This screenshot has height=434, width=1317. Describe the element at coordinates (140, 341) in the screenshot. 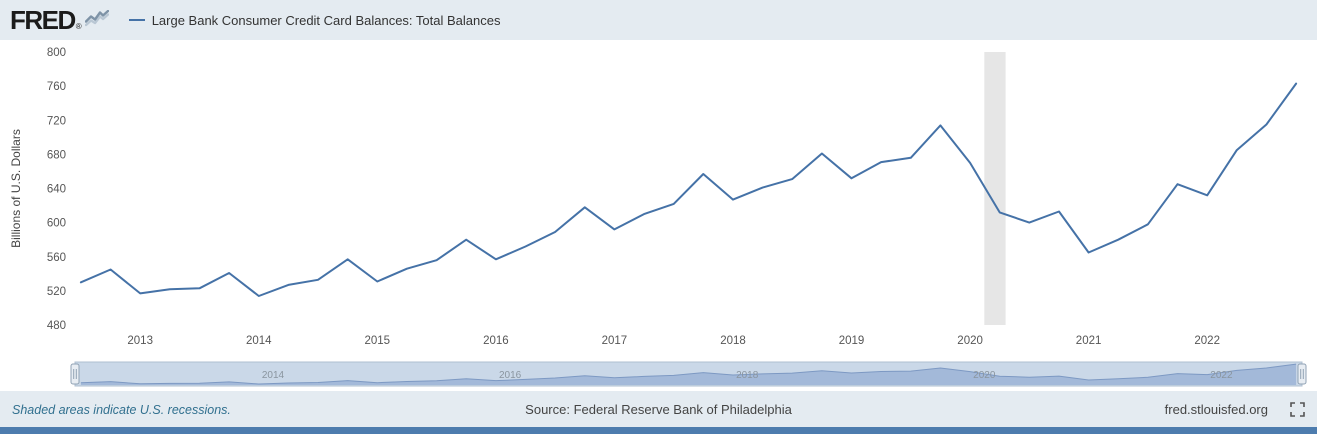

I see `x-tick-label: 2013` at that location.